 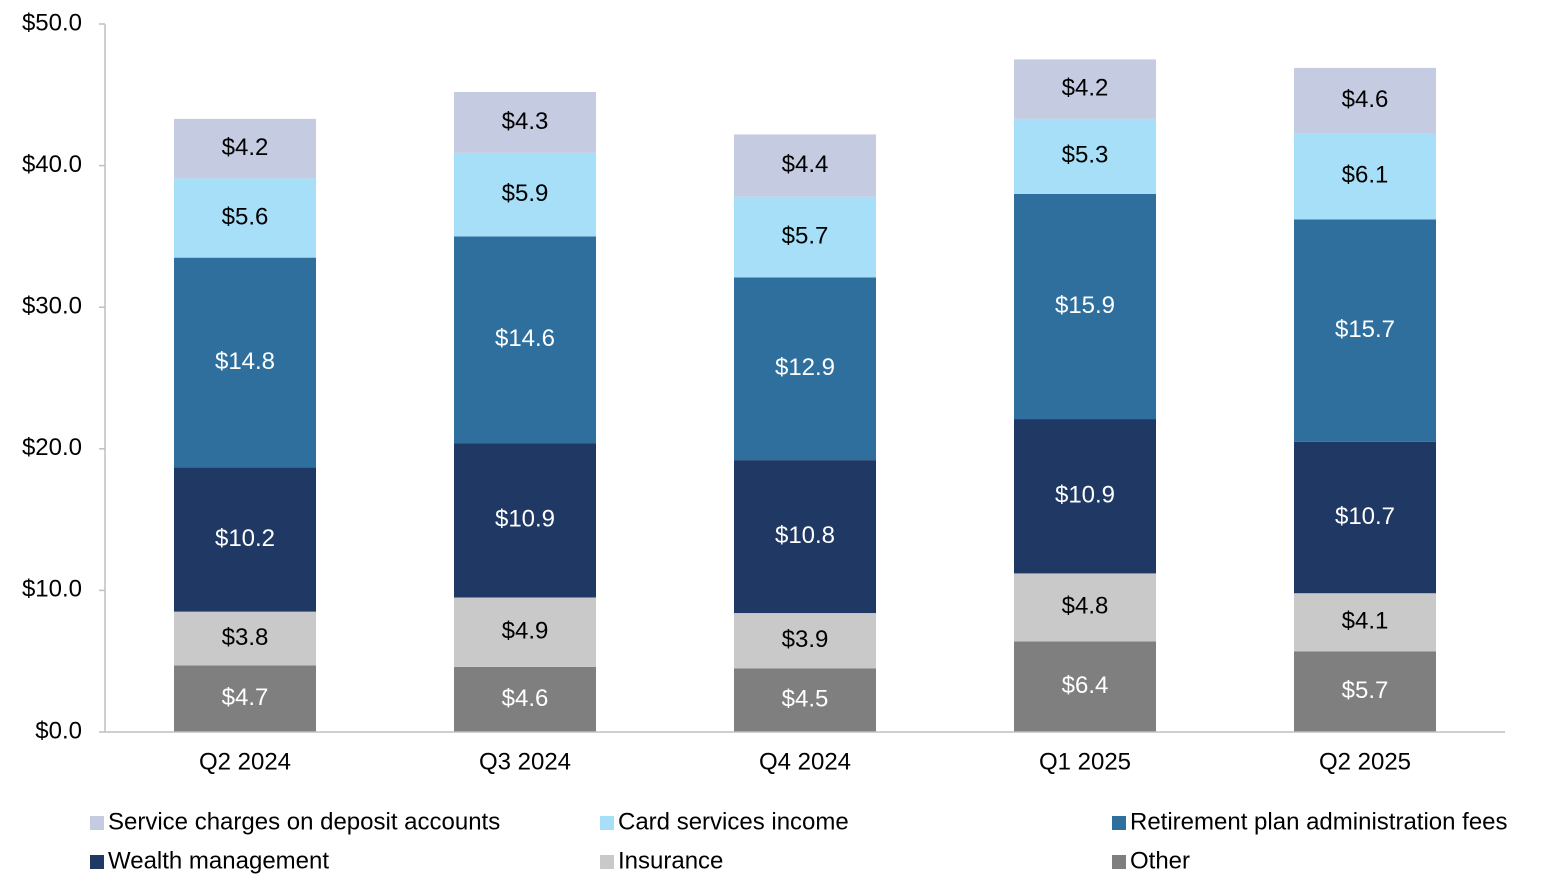 What do you see at coordinates (805, 761) in the screenshot?
I see `x-tick-label: Q4 2024` at bounding box center [805, 761].